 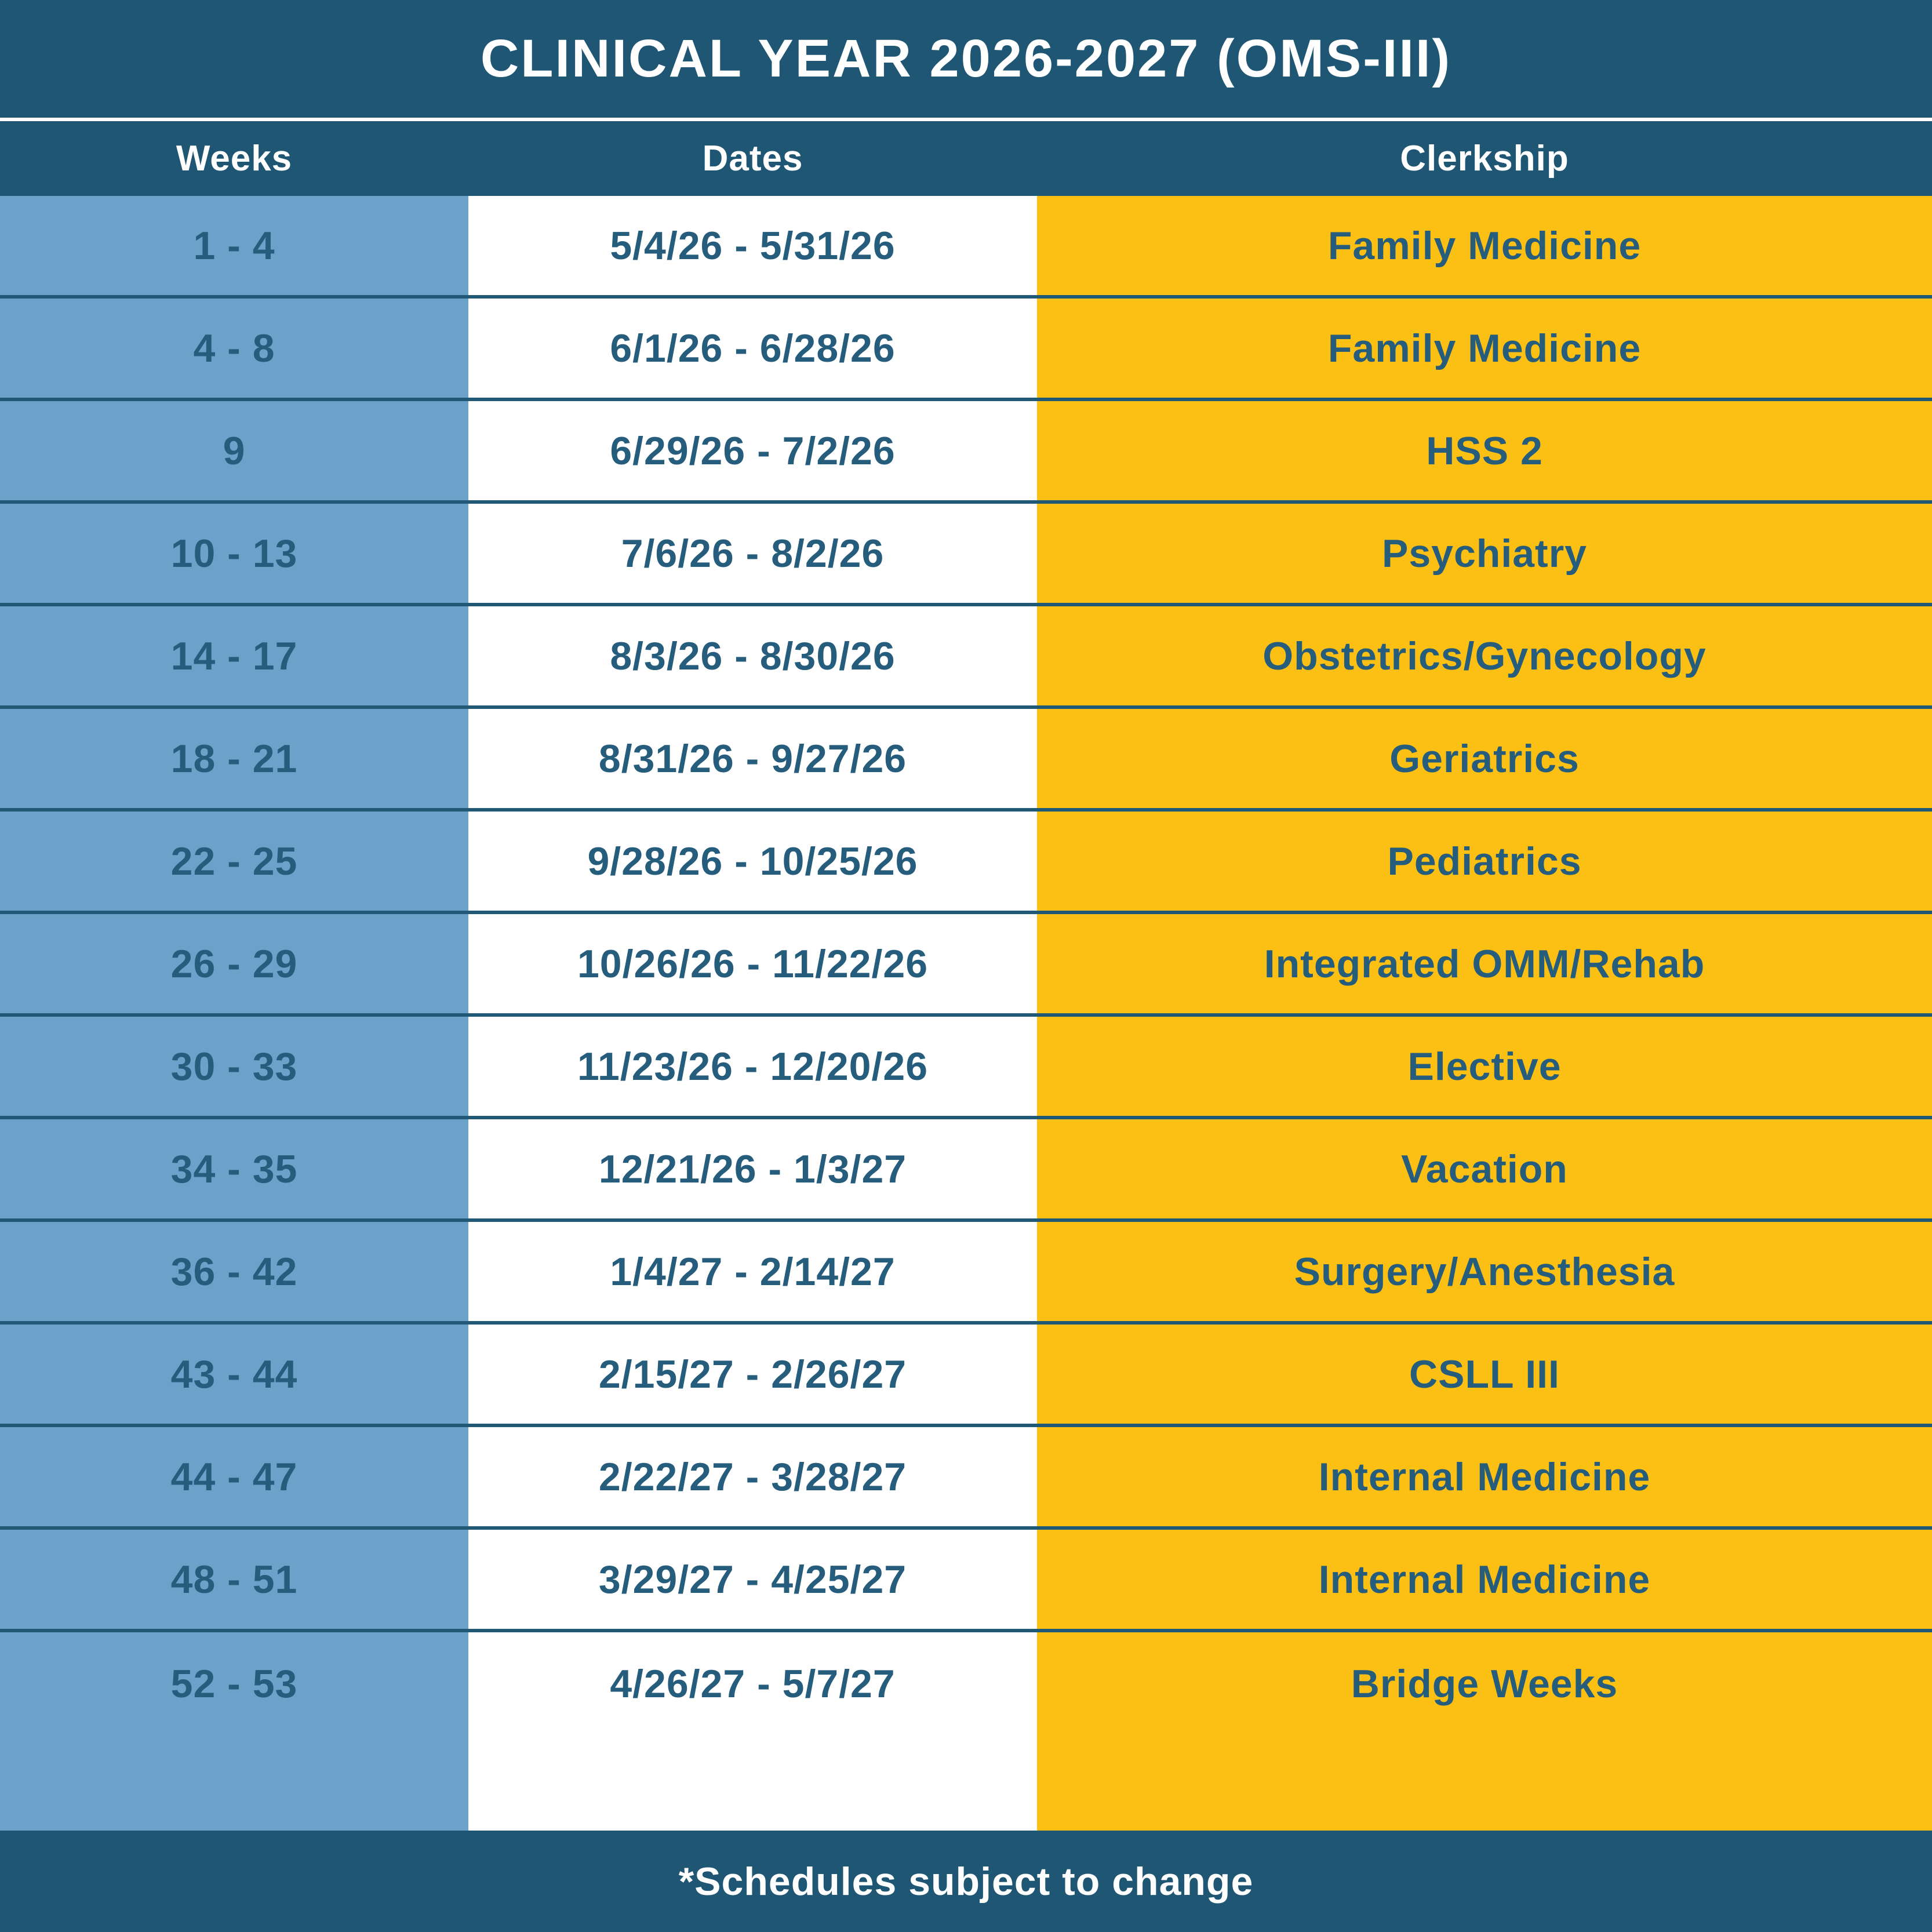 I want to click on table-row: 52 - 53 4/26/27 - 5/7/27 Bridge Weeks, so click(x=966, y=1683).